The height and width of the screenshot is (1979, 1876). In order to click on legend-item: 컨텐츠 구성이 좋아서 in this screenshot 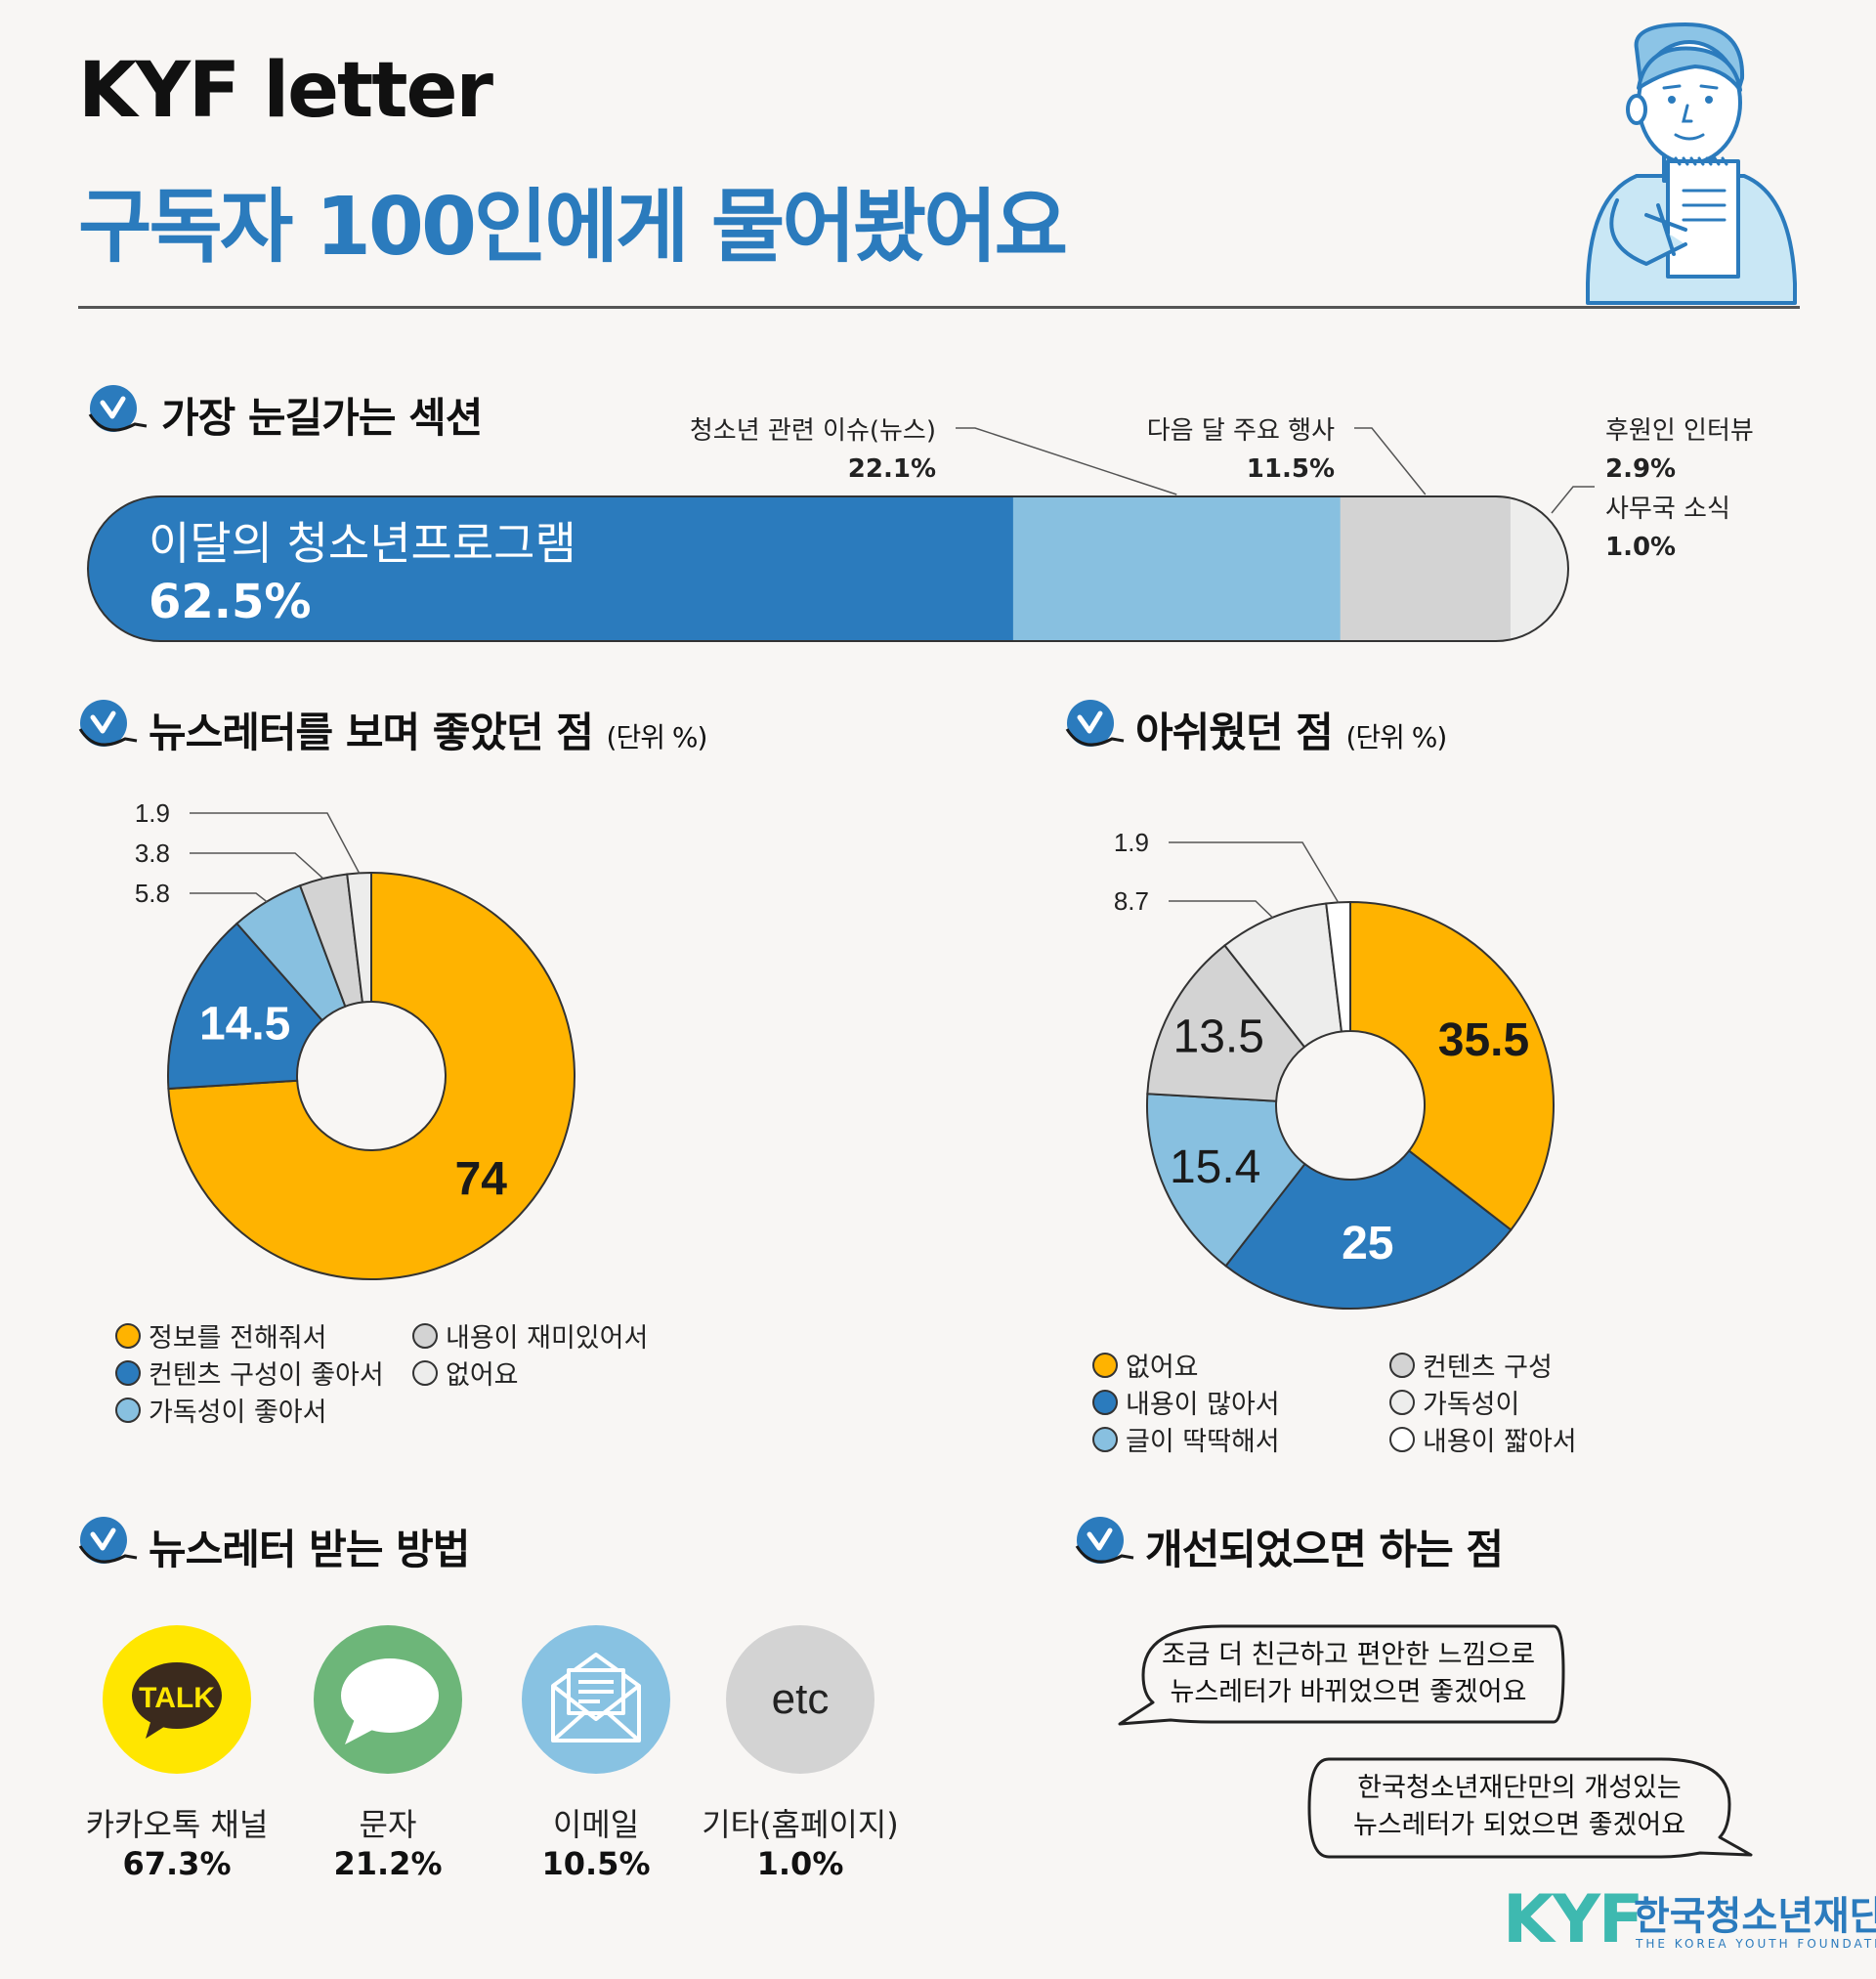, I will do `click(249, 1373)`.